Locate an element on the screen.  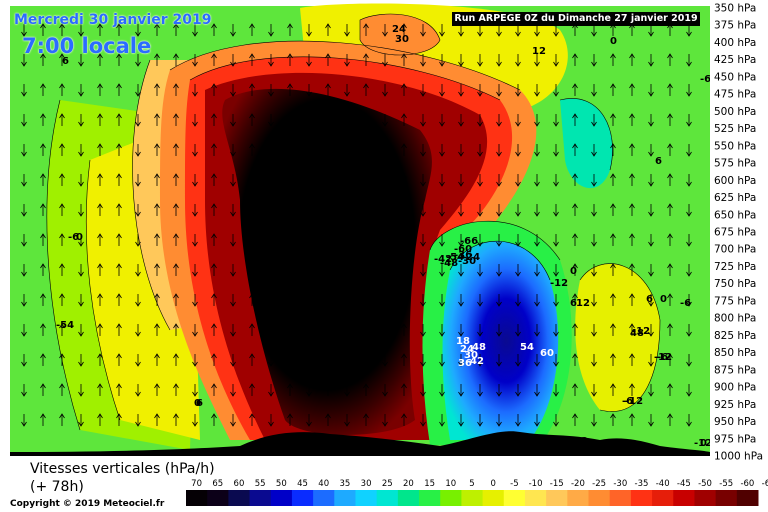
field-right-yellow is located at coordinates (617, 337).